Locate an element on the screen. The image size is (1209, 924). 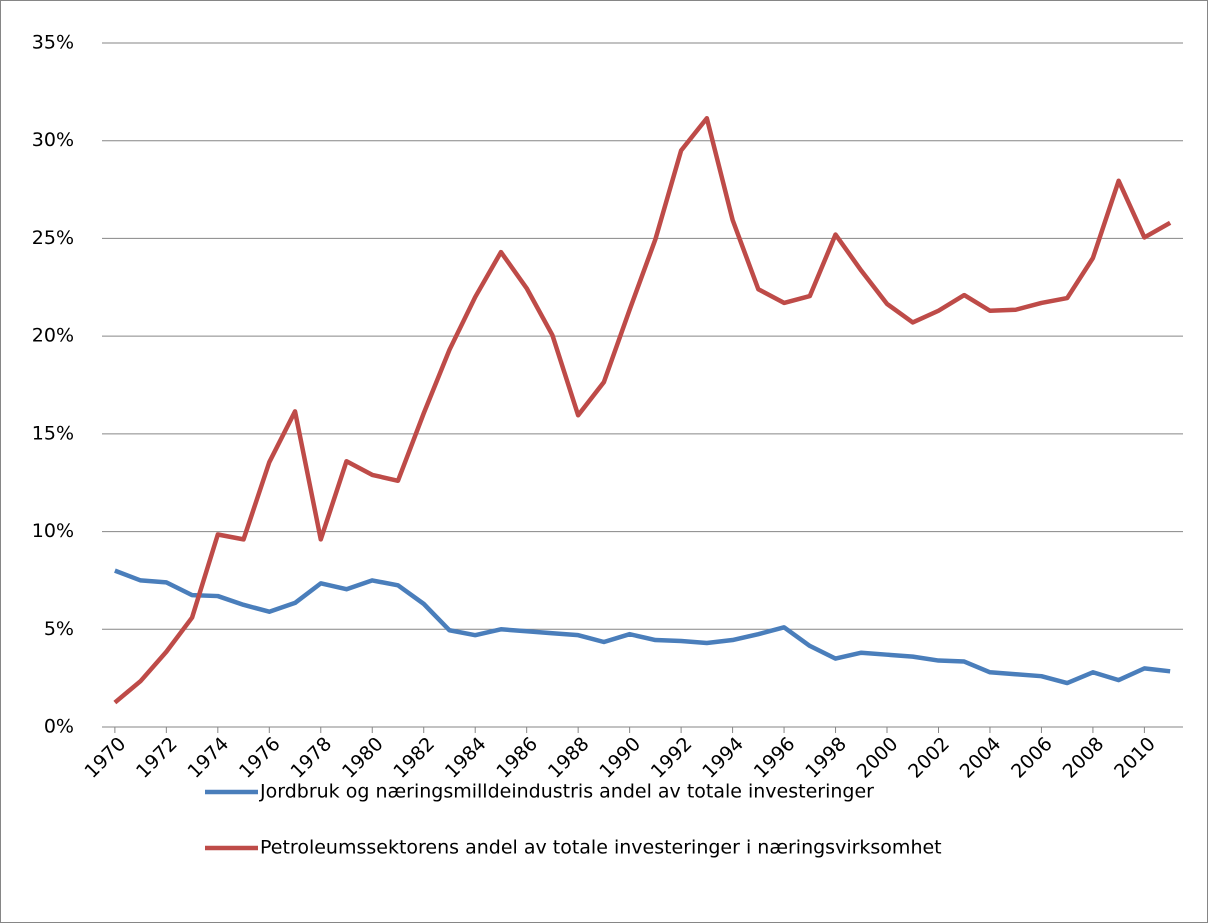
y-tick-label: 0% is located at coordinates (59, 727).